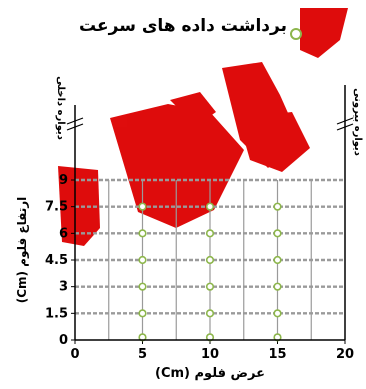 This screenshot has height=389, width=366. I want to click on y-tick-label: 1.5, so click(56, 313).